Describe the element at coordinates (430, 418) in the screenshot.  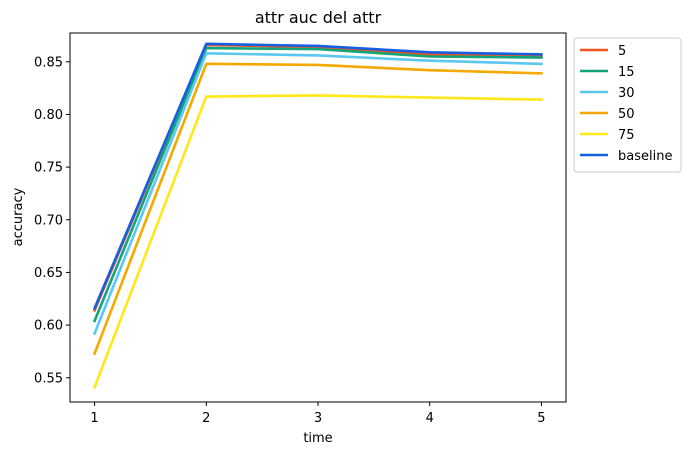
I see `x-tick-label: 4` at that location.